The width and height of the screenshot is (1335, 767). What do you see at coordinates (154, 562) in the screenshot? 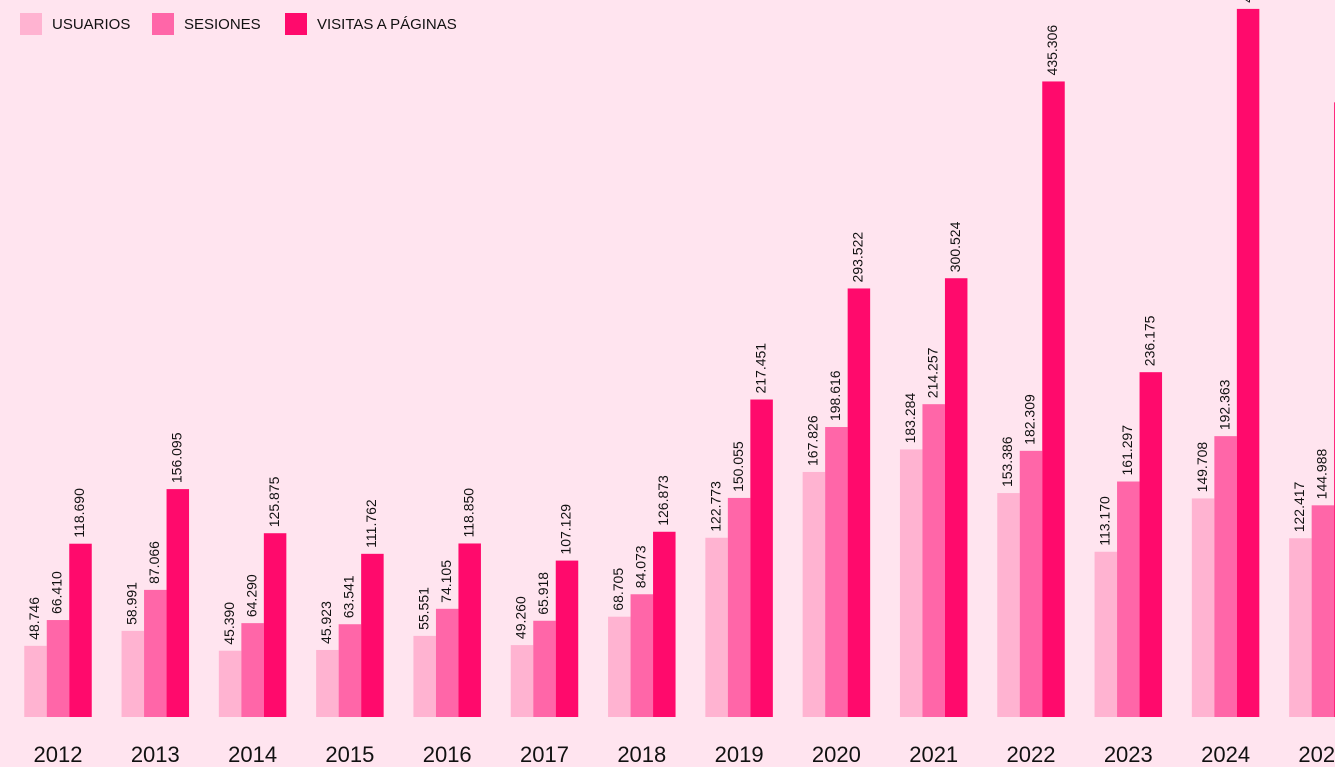
I see `value-label: 87.066` at bounding box center [154, 562].